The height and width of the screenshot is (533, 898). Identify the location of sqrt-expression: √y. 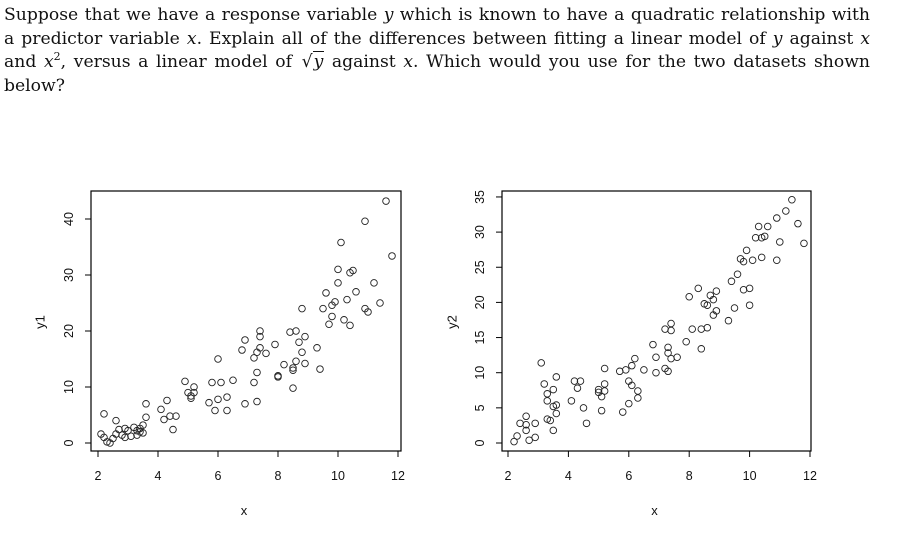
(312, 63).